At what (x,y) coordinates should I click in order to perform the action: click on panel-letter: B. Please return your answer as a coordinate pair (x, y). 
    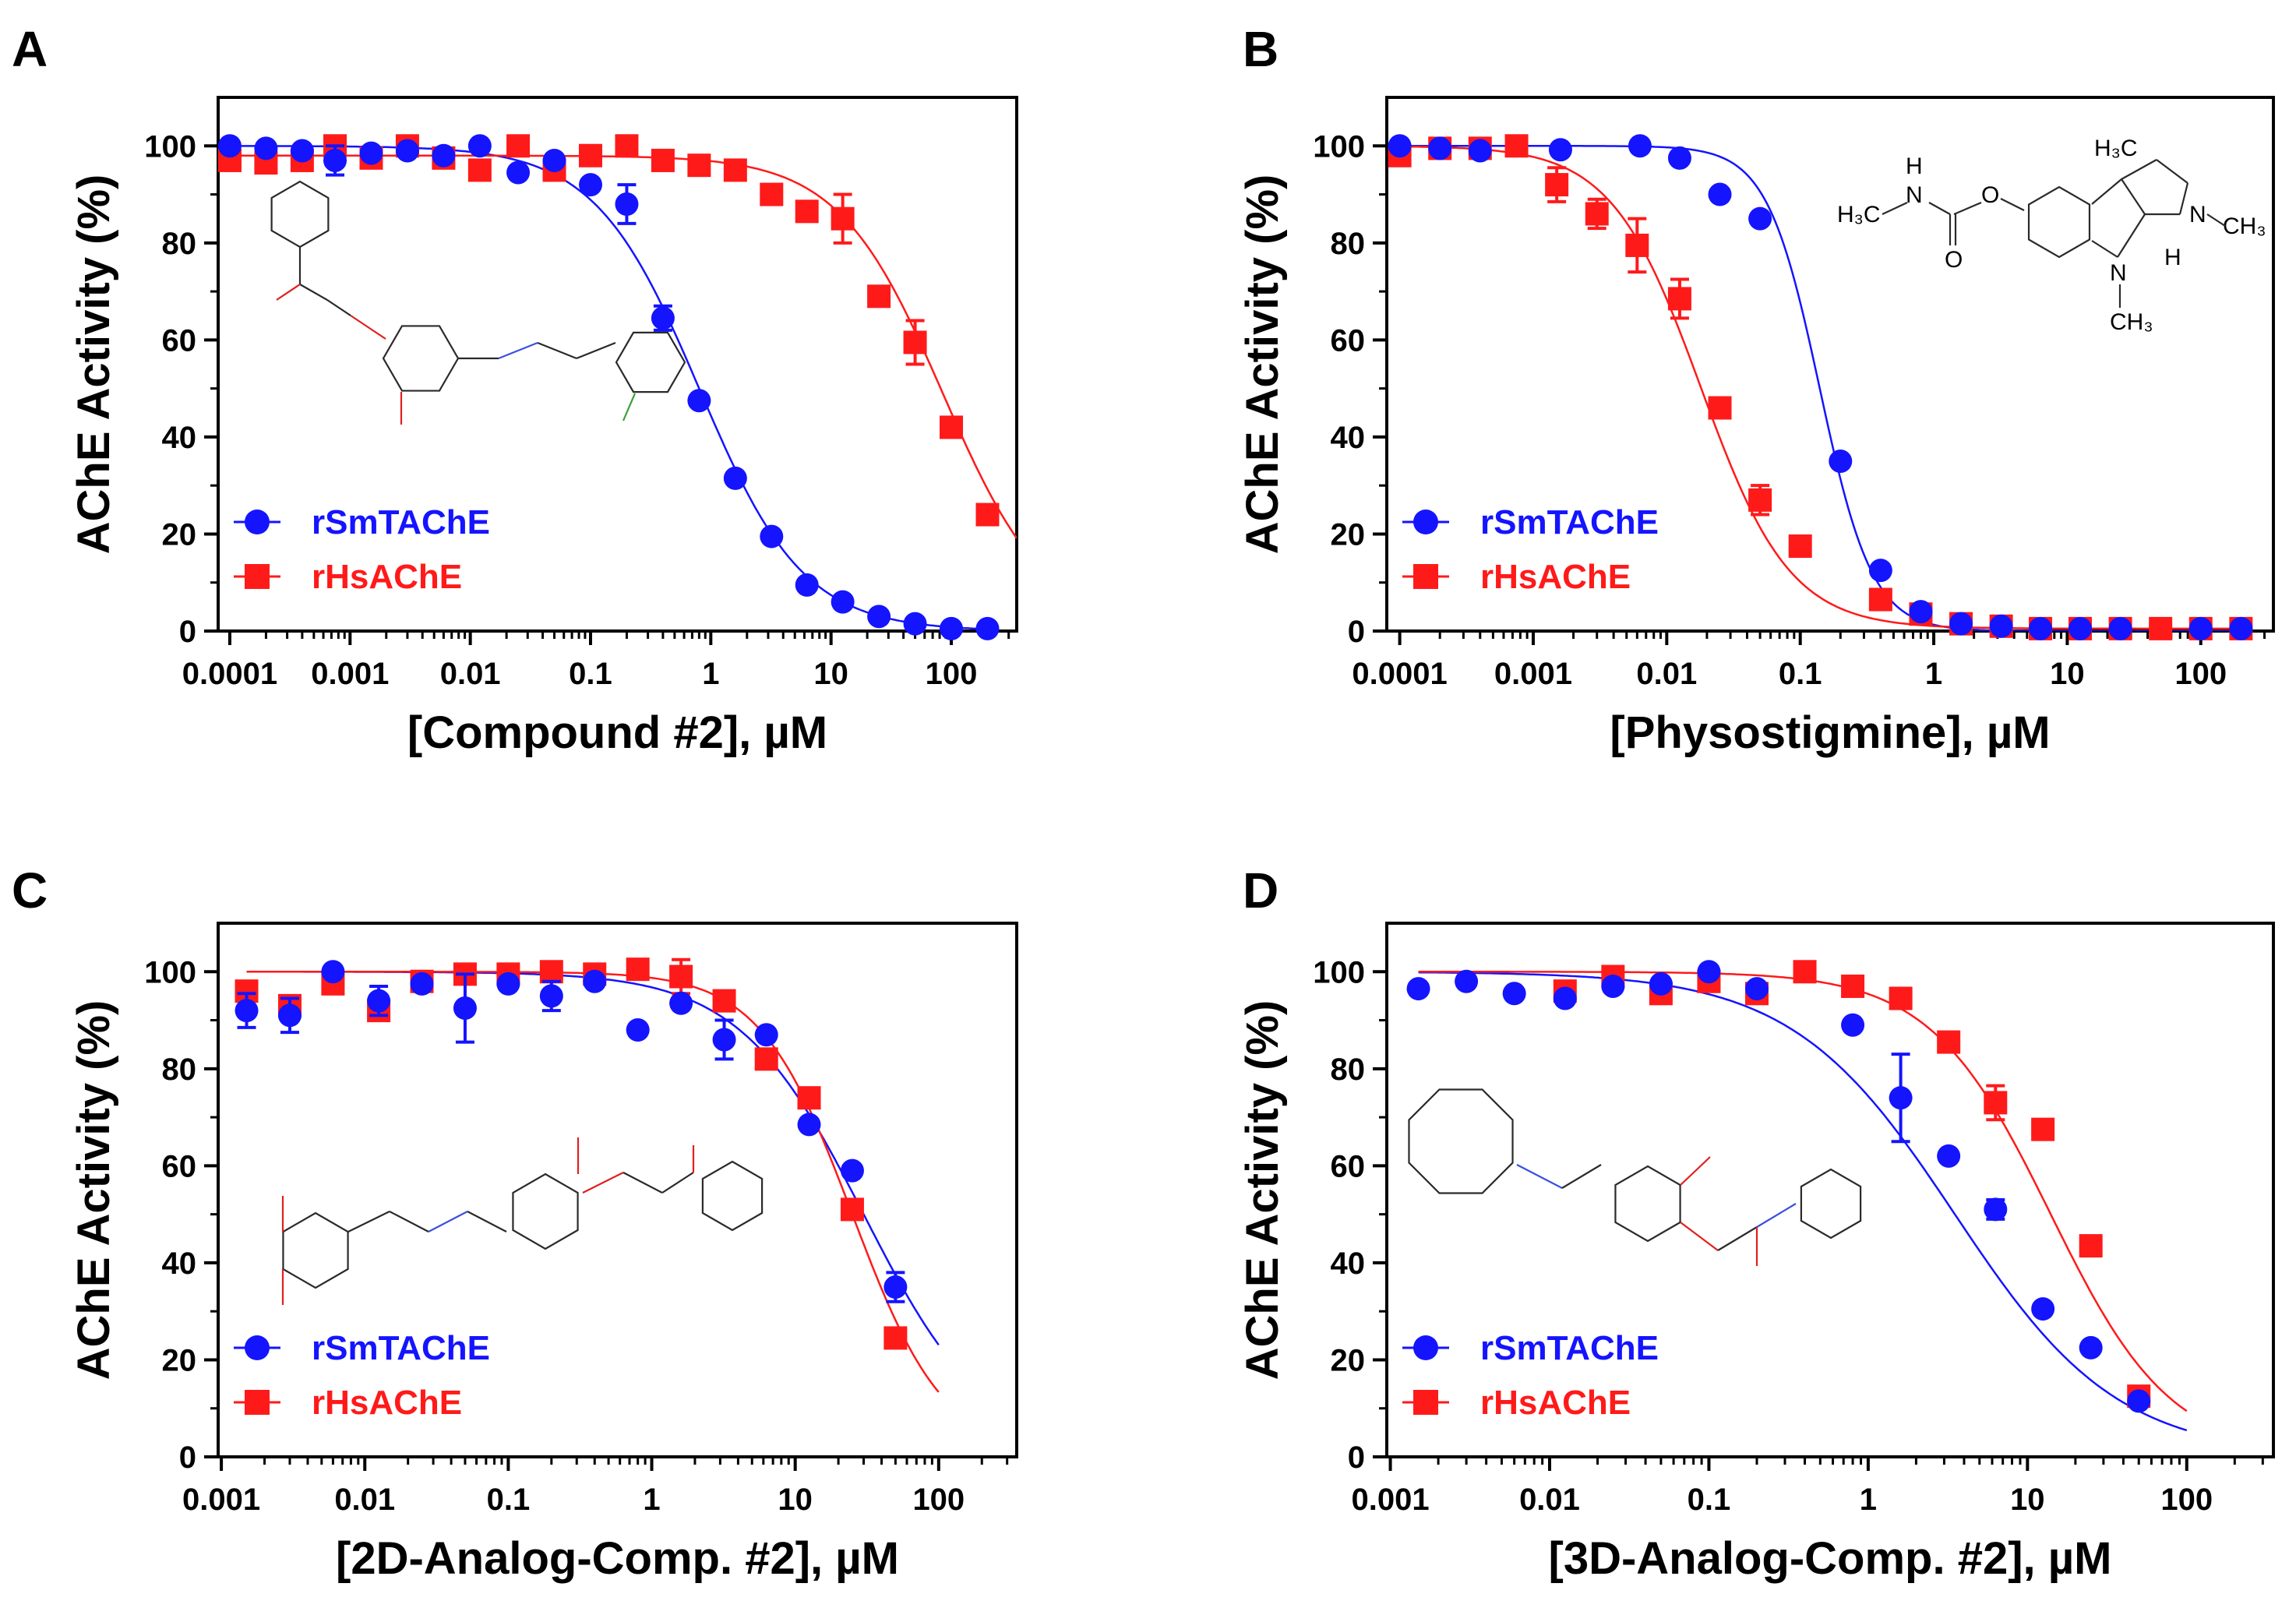
    Looking at the image, I should click on (1260, 49).